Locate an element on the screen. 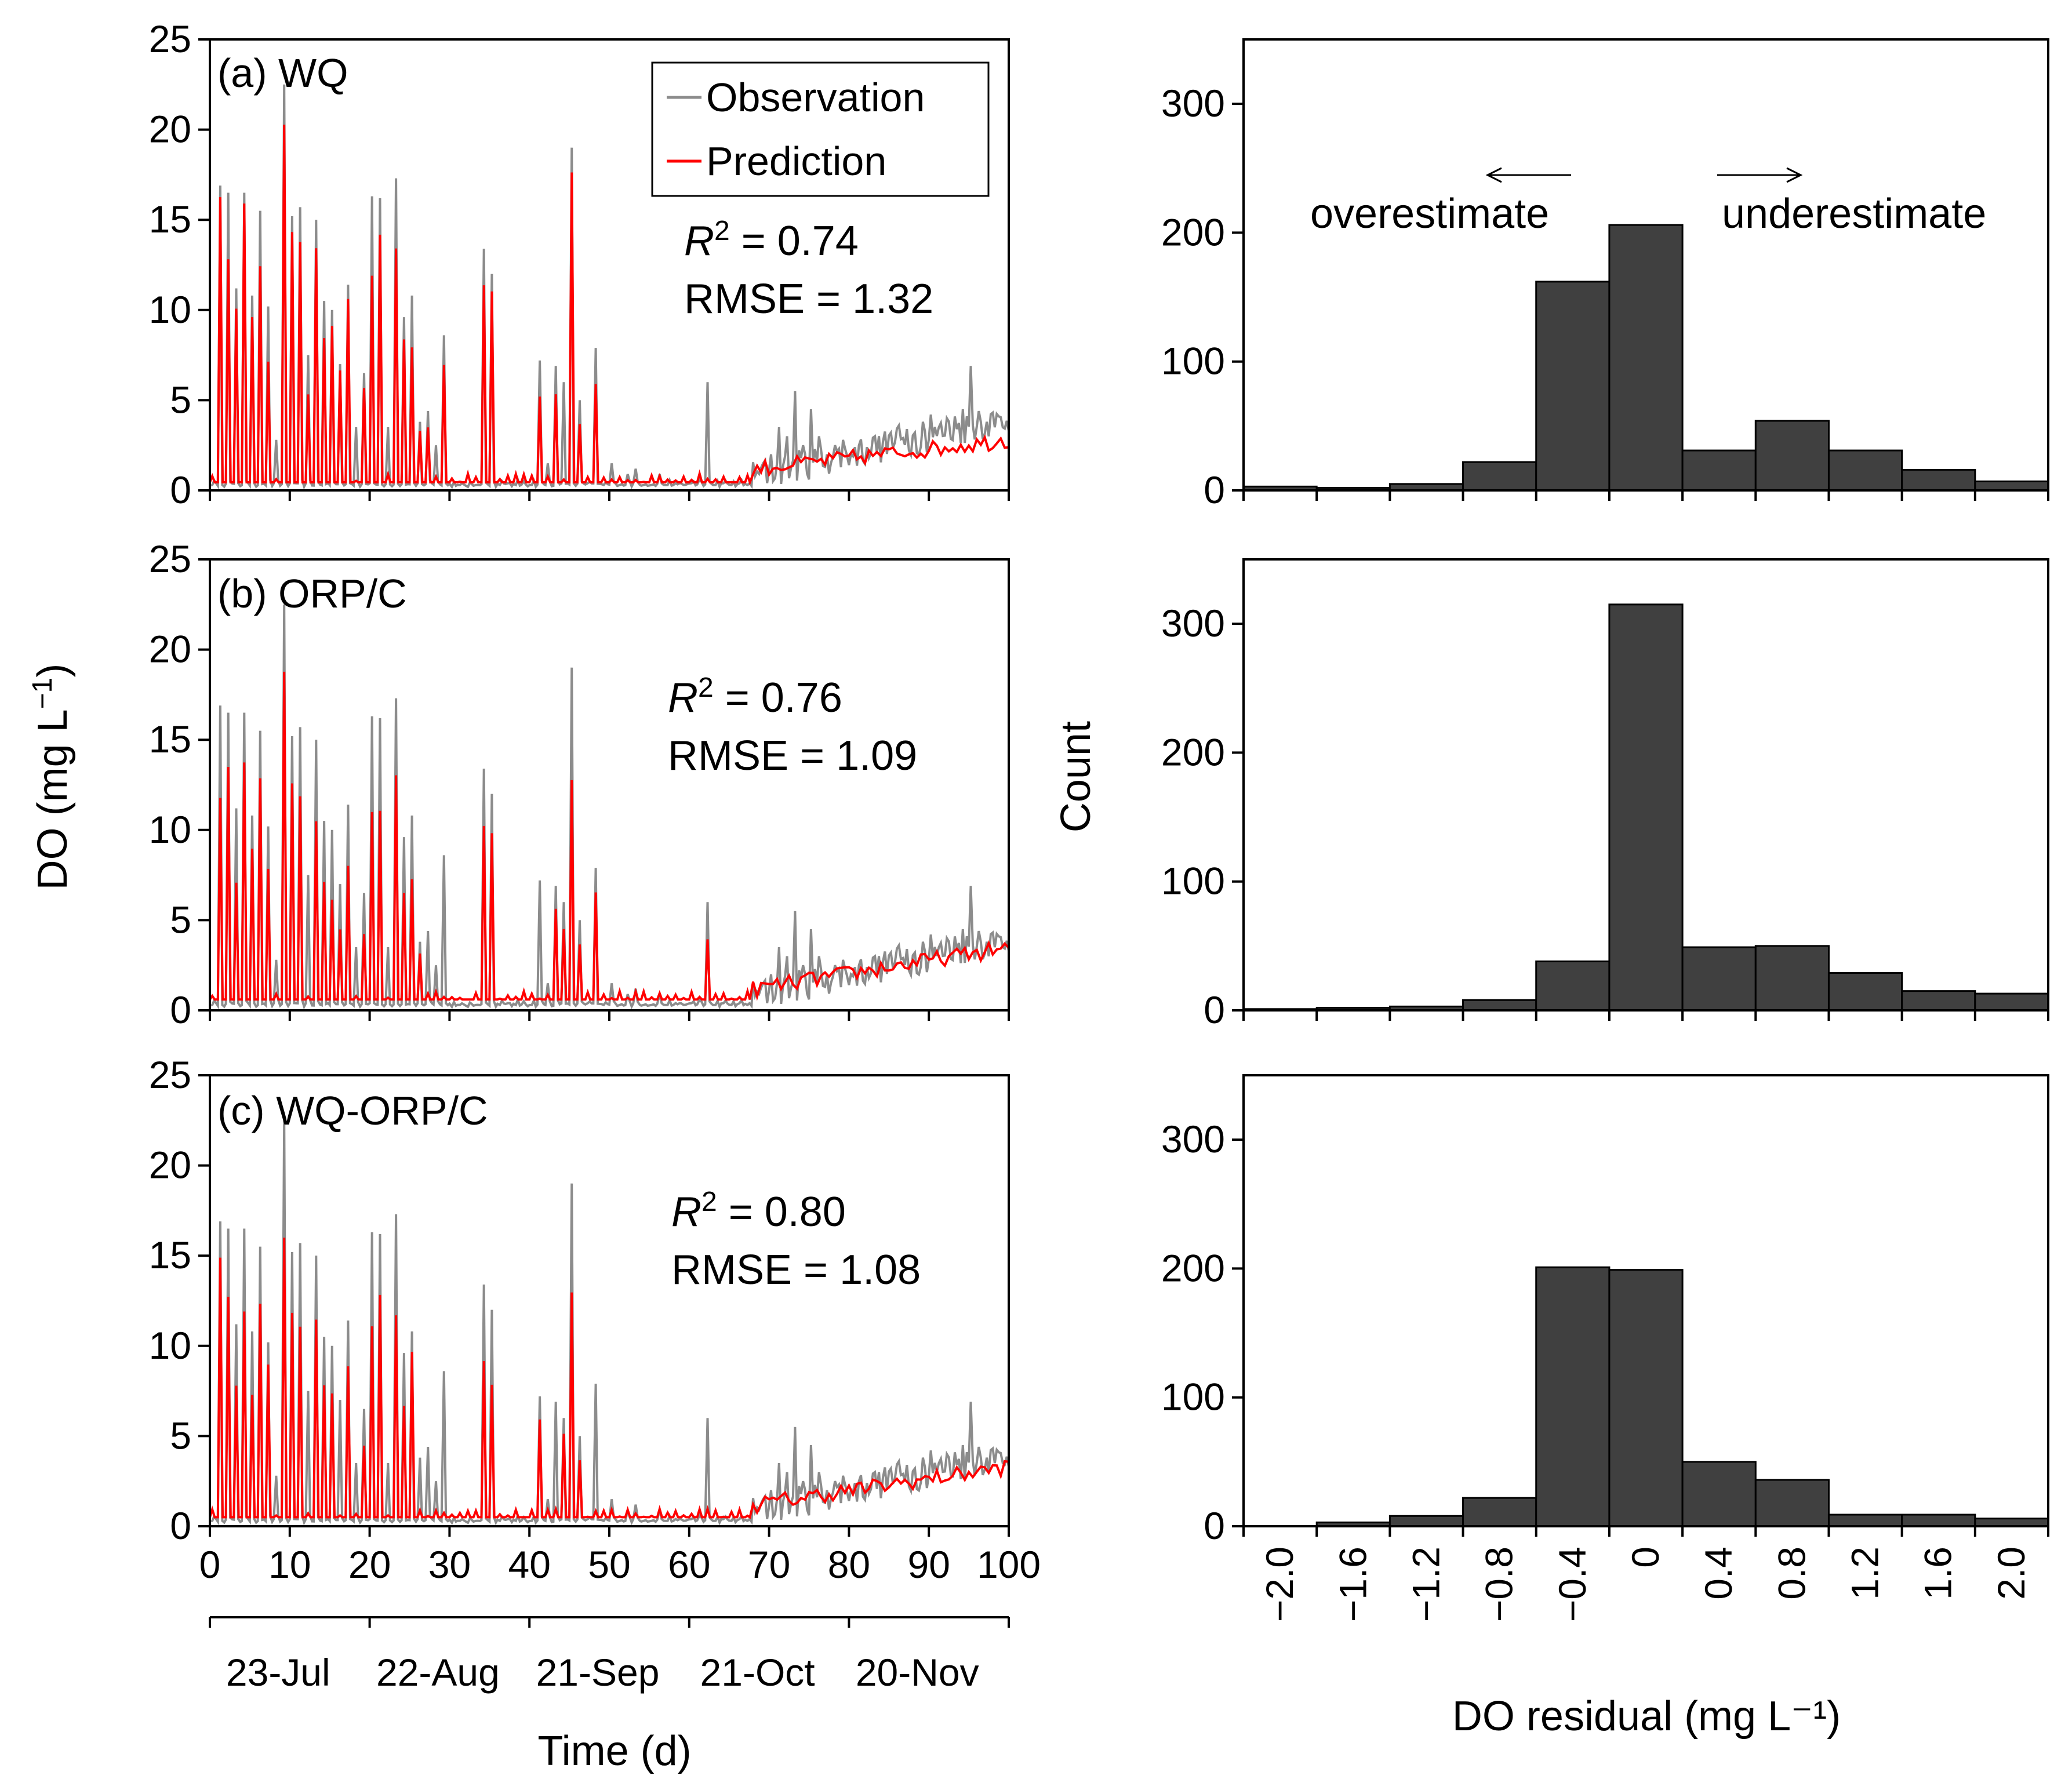 Image resolution: width=2072 pixels, height=1790 pixels. y-tick-label-b-15: 15 is located at coordinates (170, 739).